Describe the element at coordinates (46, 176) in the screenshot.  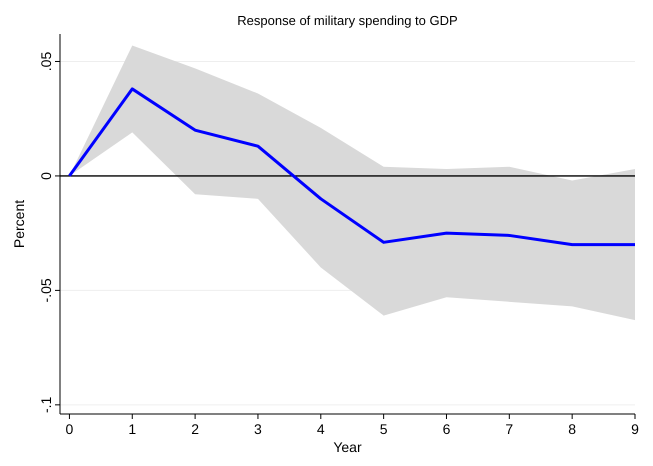
I see `y-tick-label: 0` at that location.